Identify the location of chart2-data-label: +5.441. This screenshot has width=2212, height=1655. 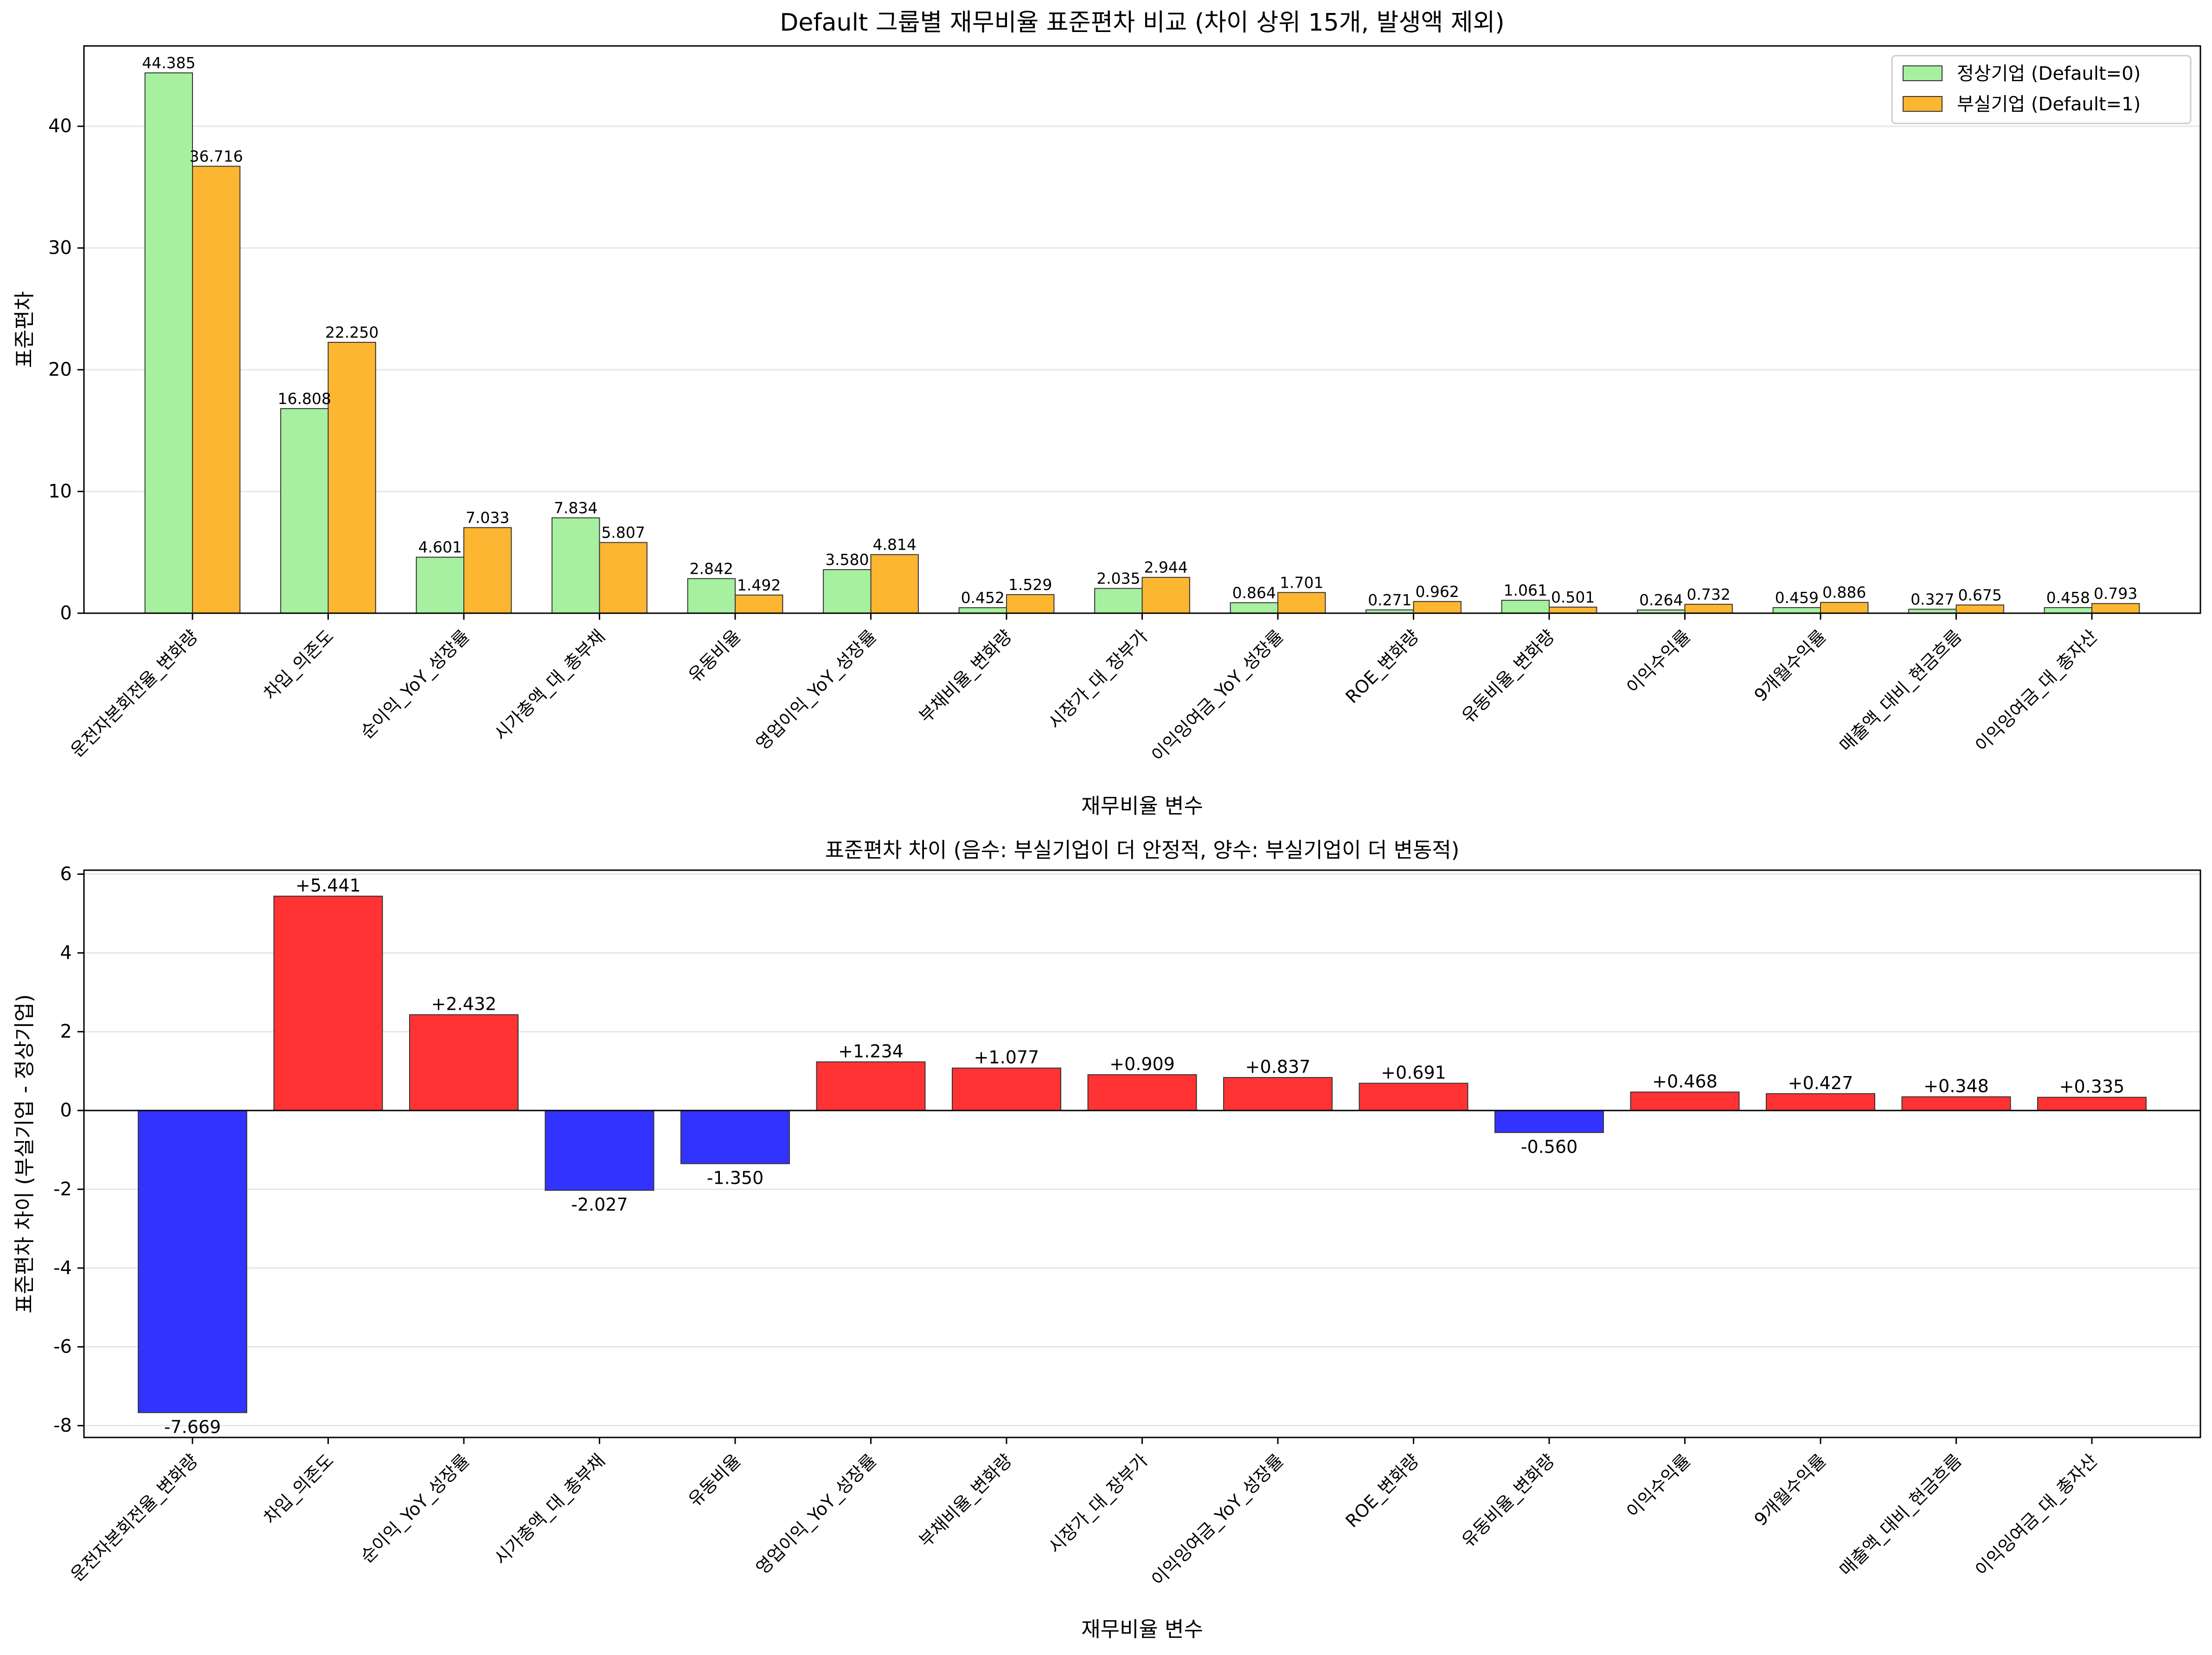
(328, 885).